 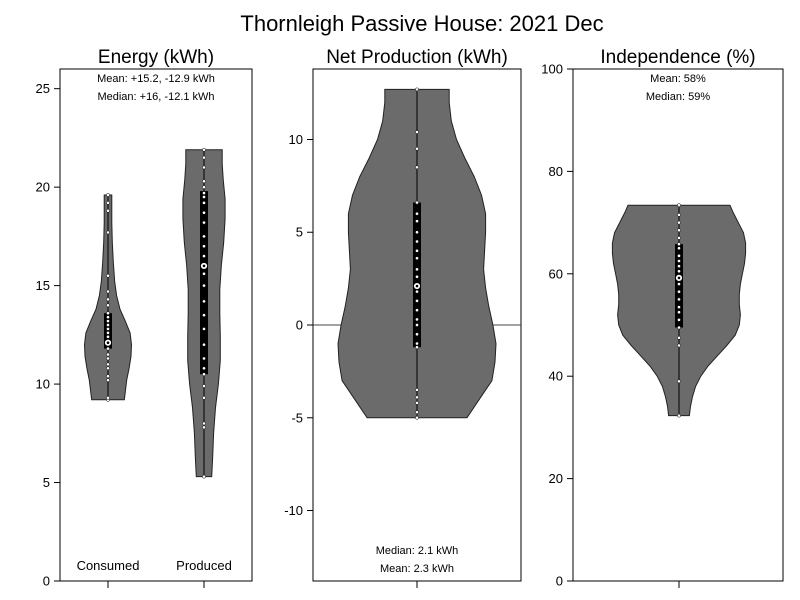 What do you see at coordinates (556, 376) in the screenshot?
I see `y-tick-label: 40` at bounding box center [556, 376].